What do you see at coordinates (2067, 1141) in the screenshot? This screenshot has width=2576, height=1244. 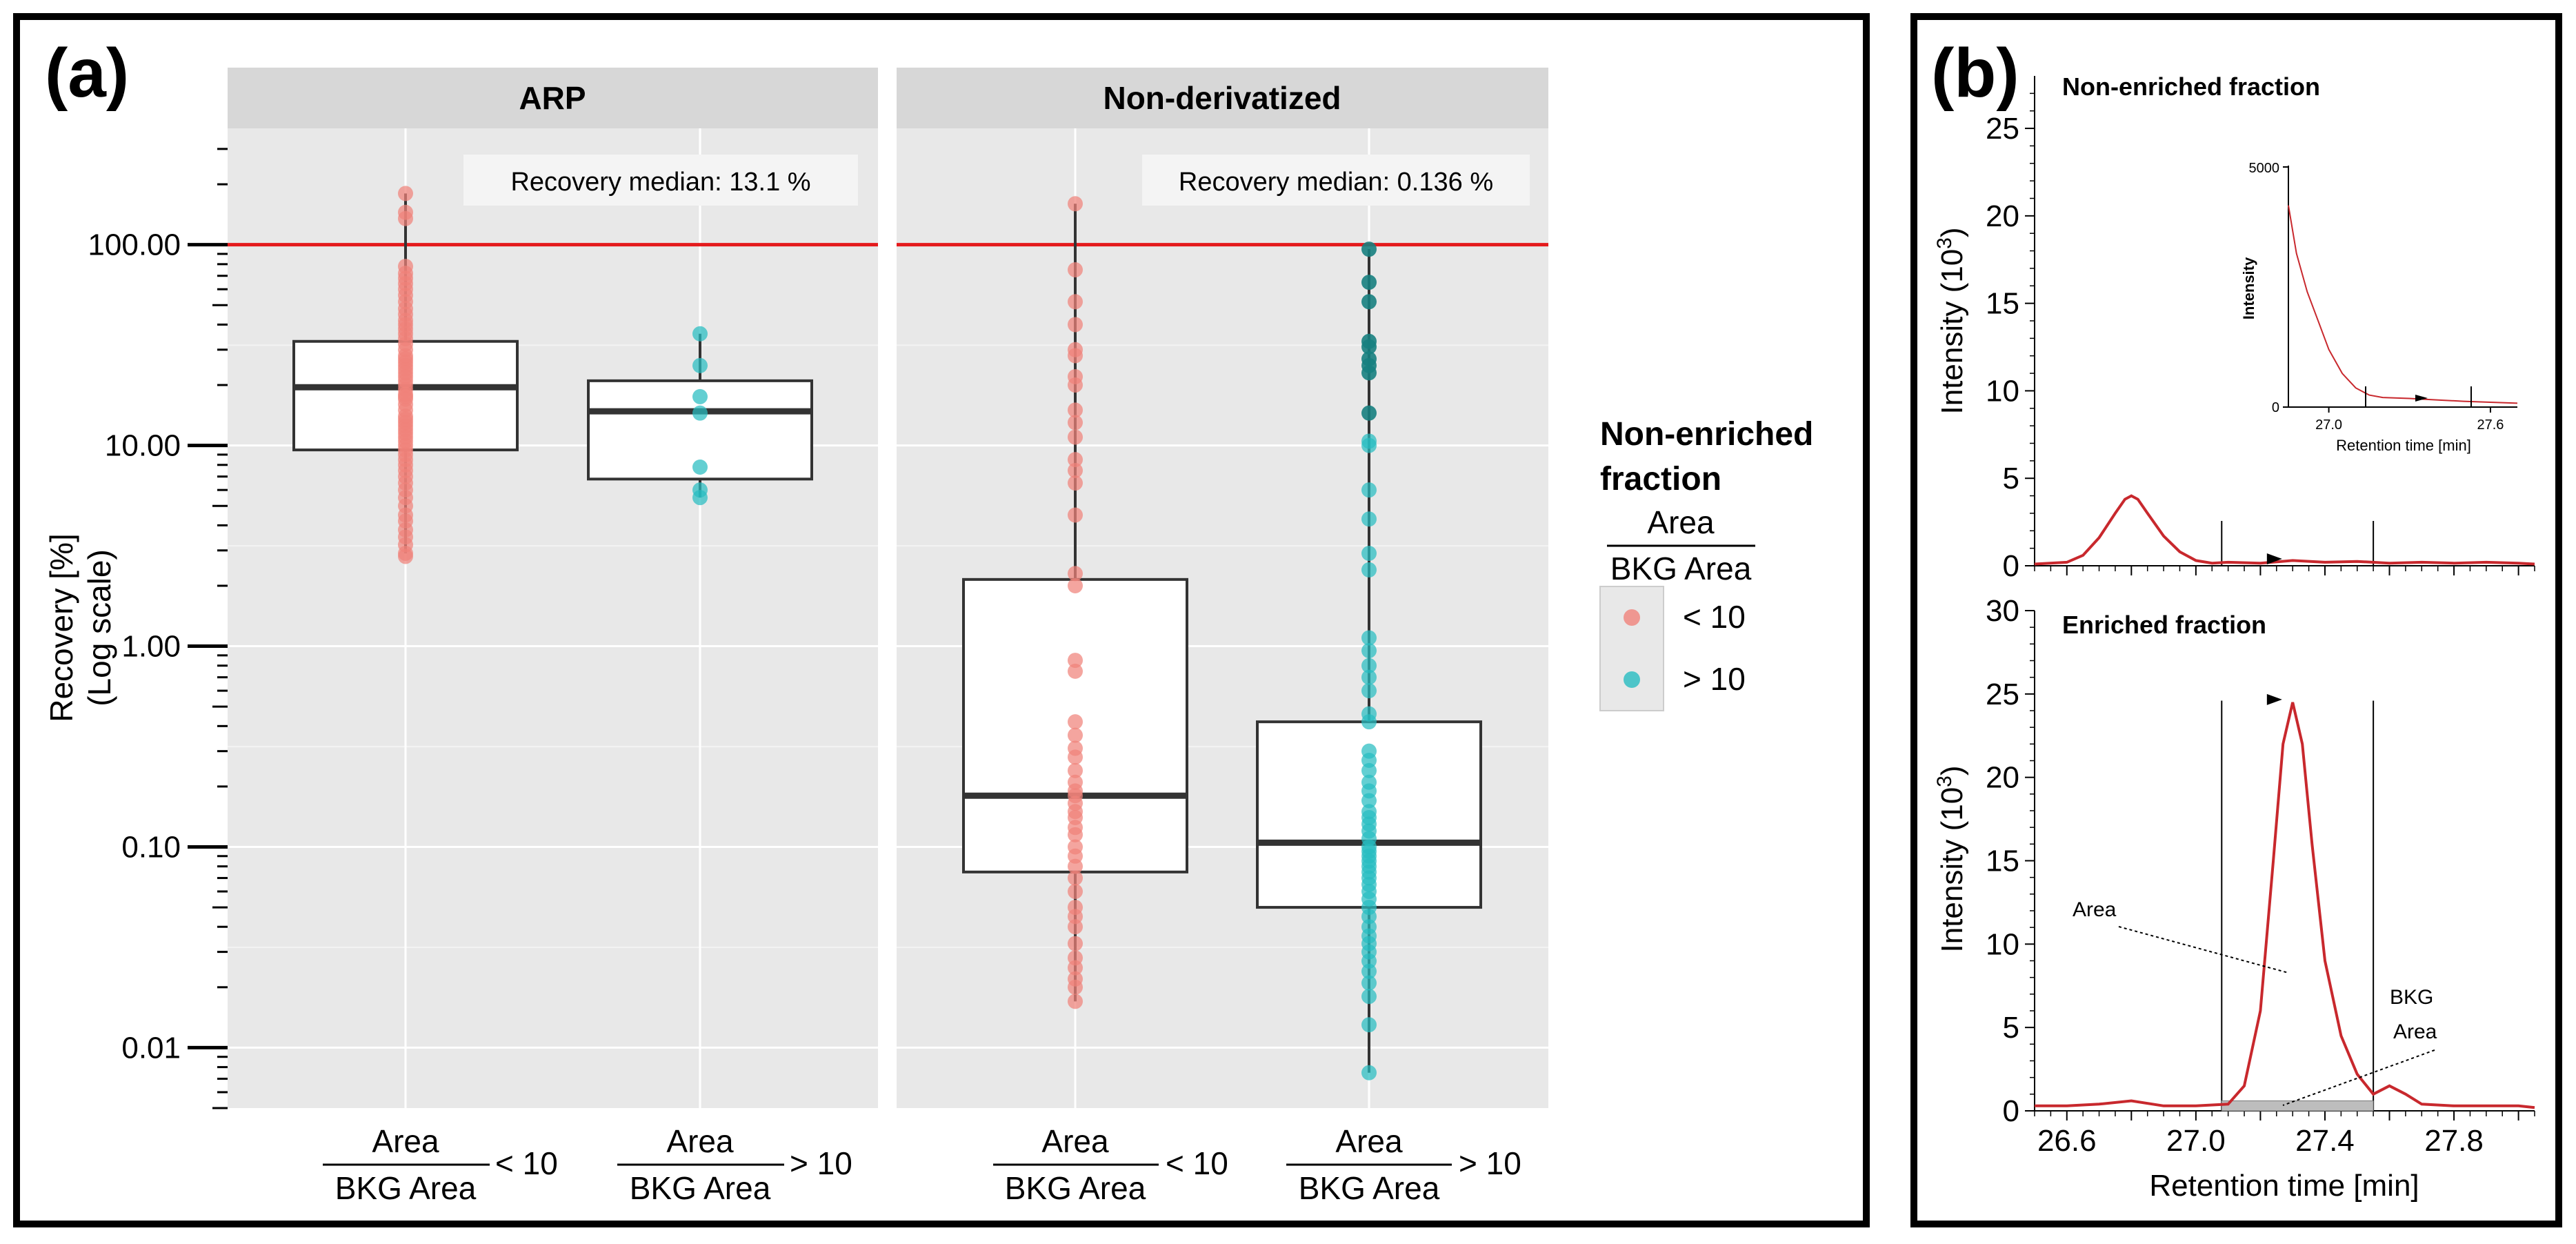 I see `x-tick-label: 26.6` at bounding box center [2067, 1141].